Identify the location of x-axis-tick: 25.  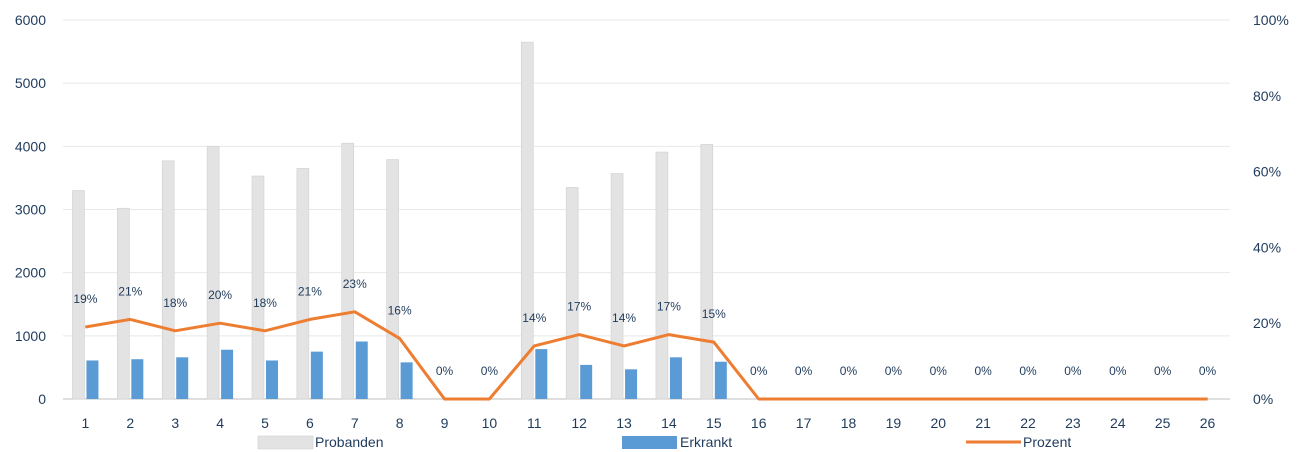
(1163, 423).